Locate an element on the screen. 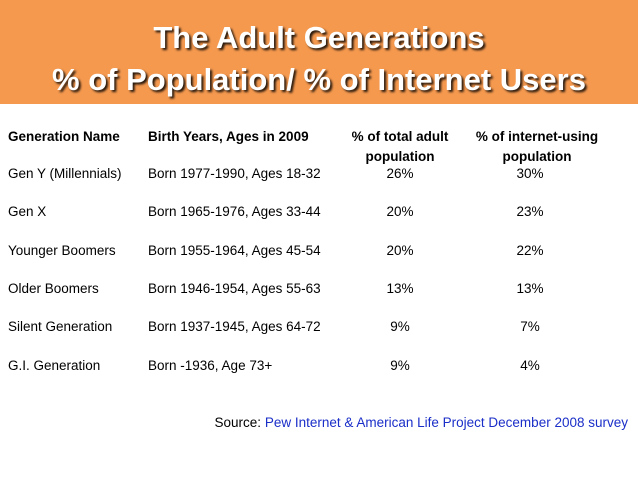  cell-pct-internet: 22% is located at coordinates (530, 250).